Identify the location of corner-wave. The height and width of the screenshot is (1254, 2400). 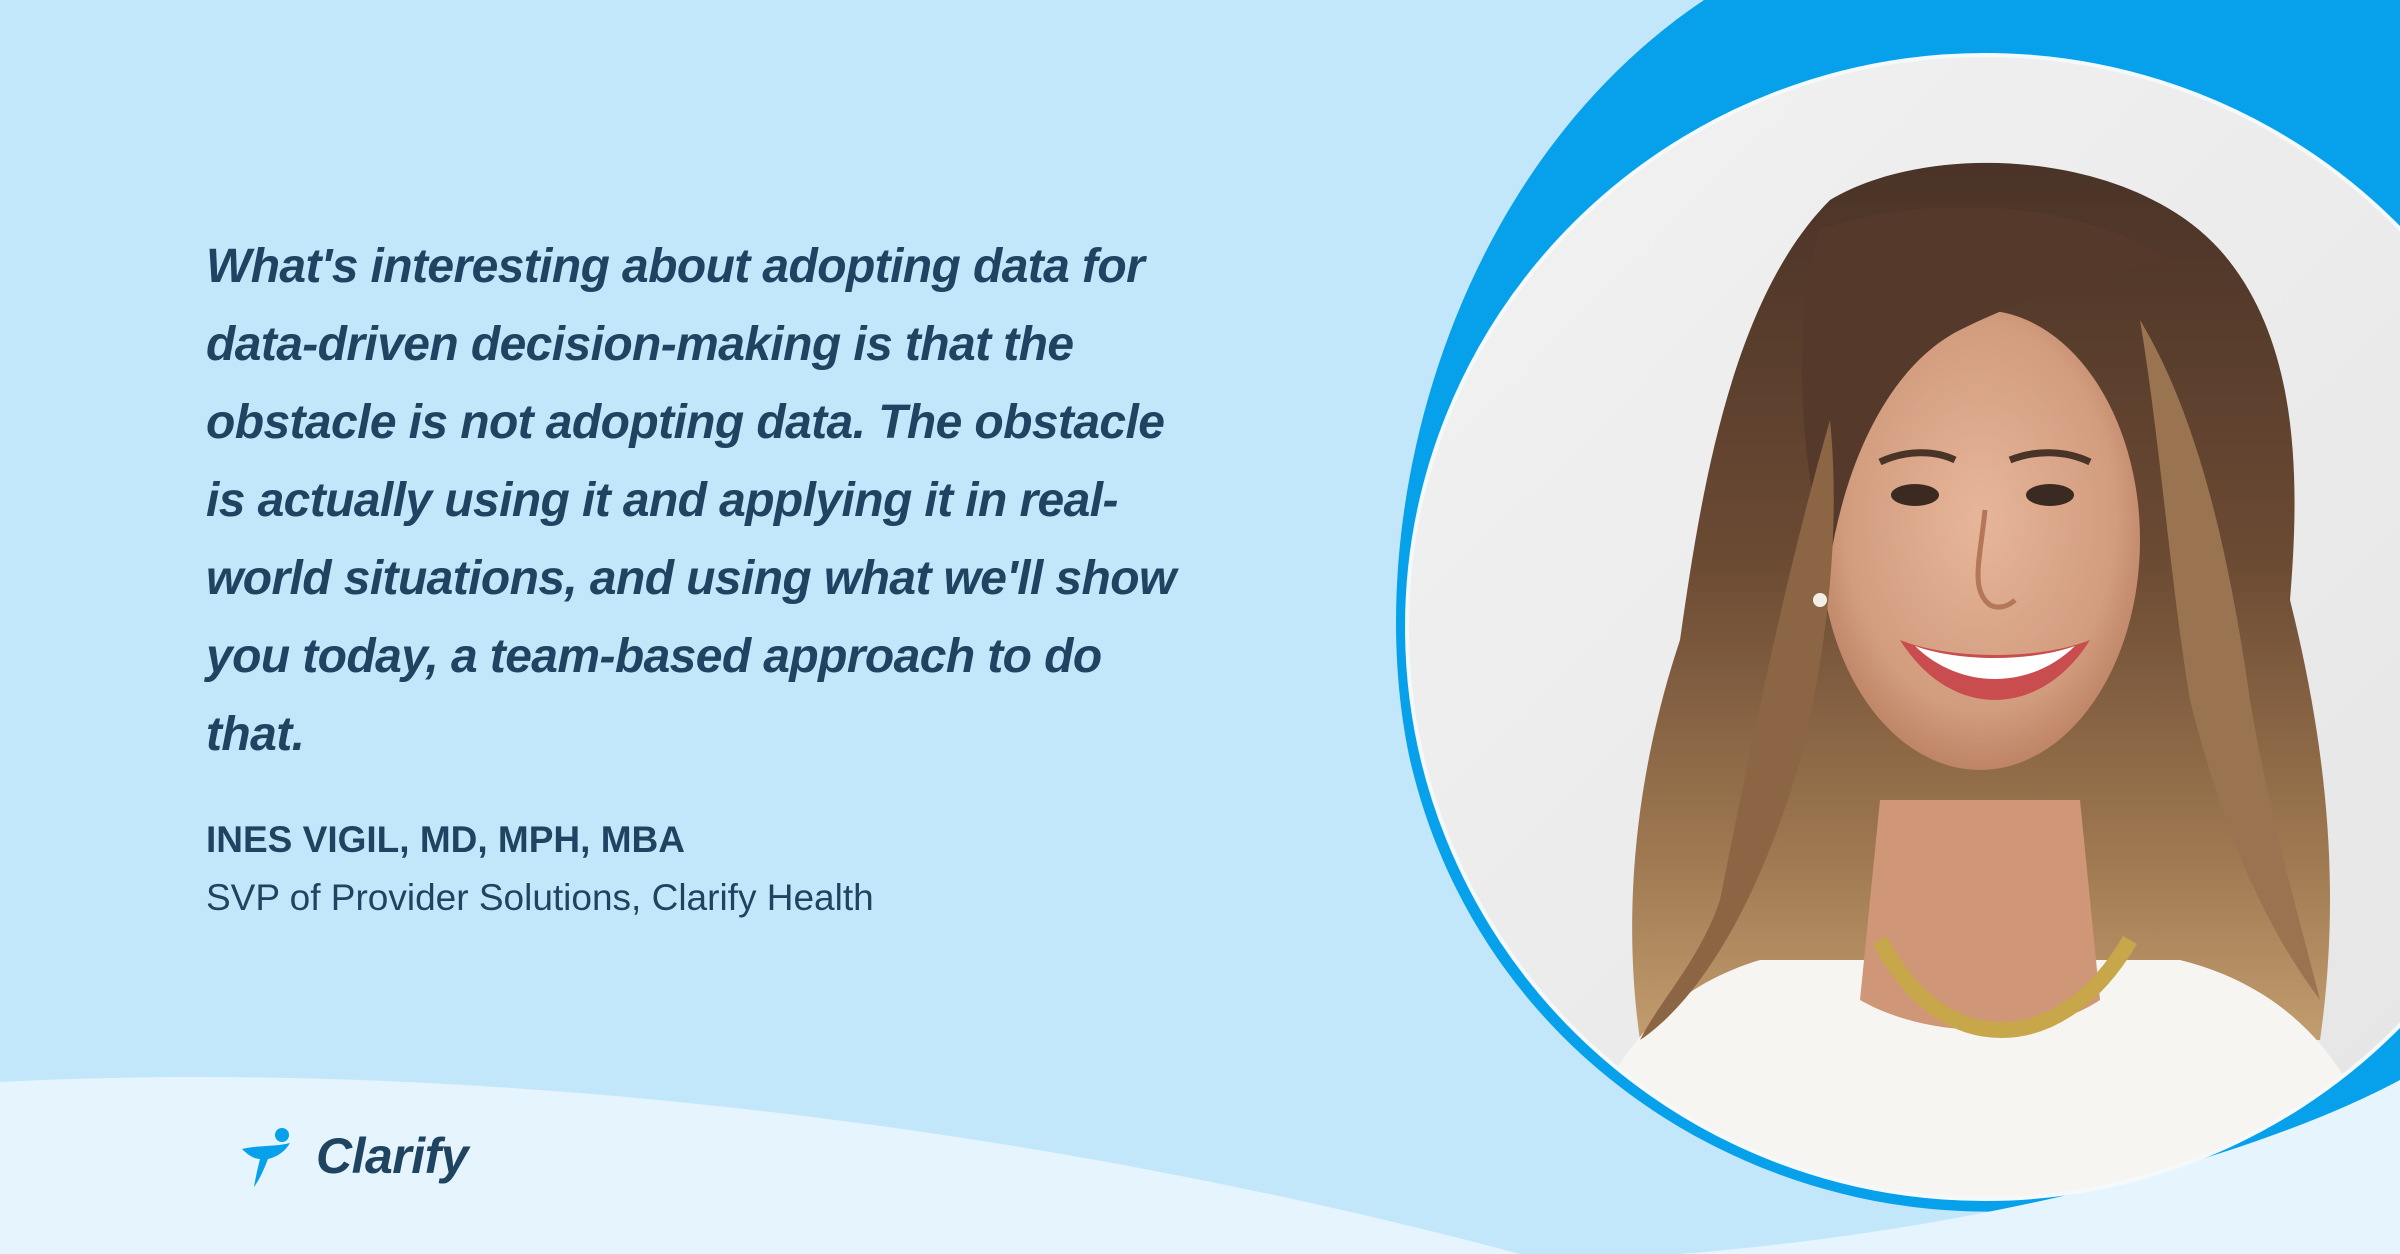
(2040, 1167).